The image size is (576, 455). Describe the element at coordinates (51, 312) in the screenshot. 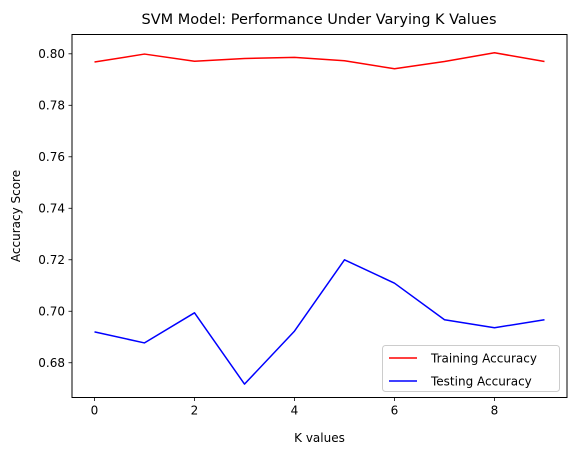

I see `y-tick-label: 0.70` at that location.